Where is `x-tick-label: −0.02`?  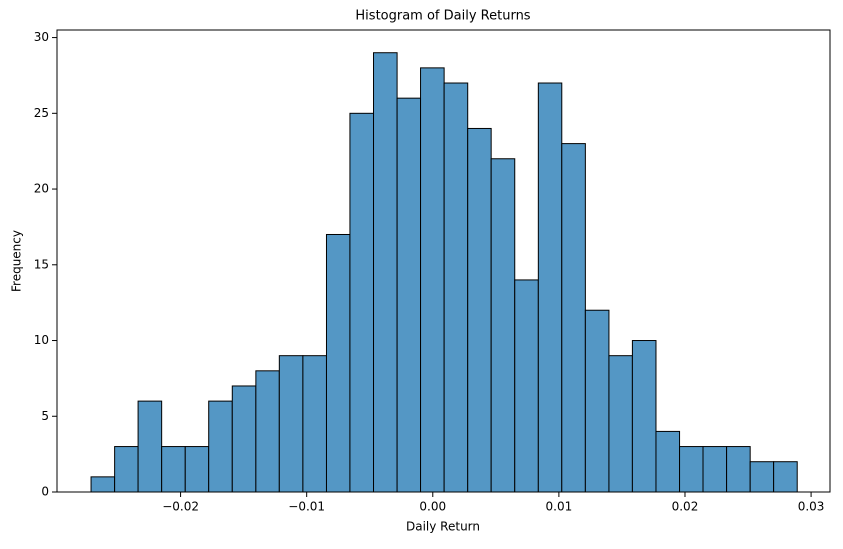
x-tick-label: −0.02 is located at coordinates (180, 507).